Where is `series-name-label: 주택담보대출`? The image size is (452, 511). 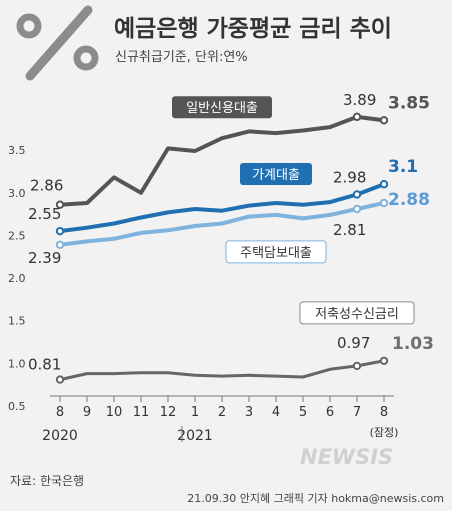
series-name-label: 주택담보대출 is located at coordinates (276, 253).